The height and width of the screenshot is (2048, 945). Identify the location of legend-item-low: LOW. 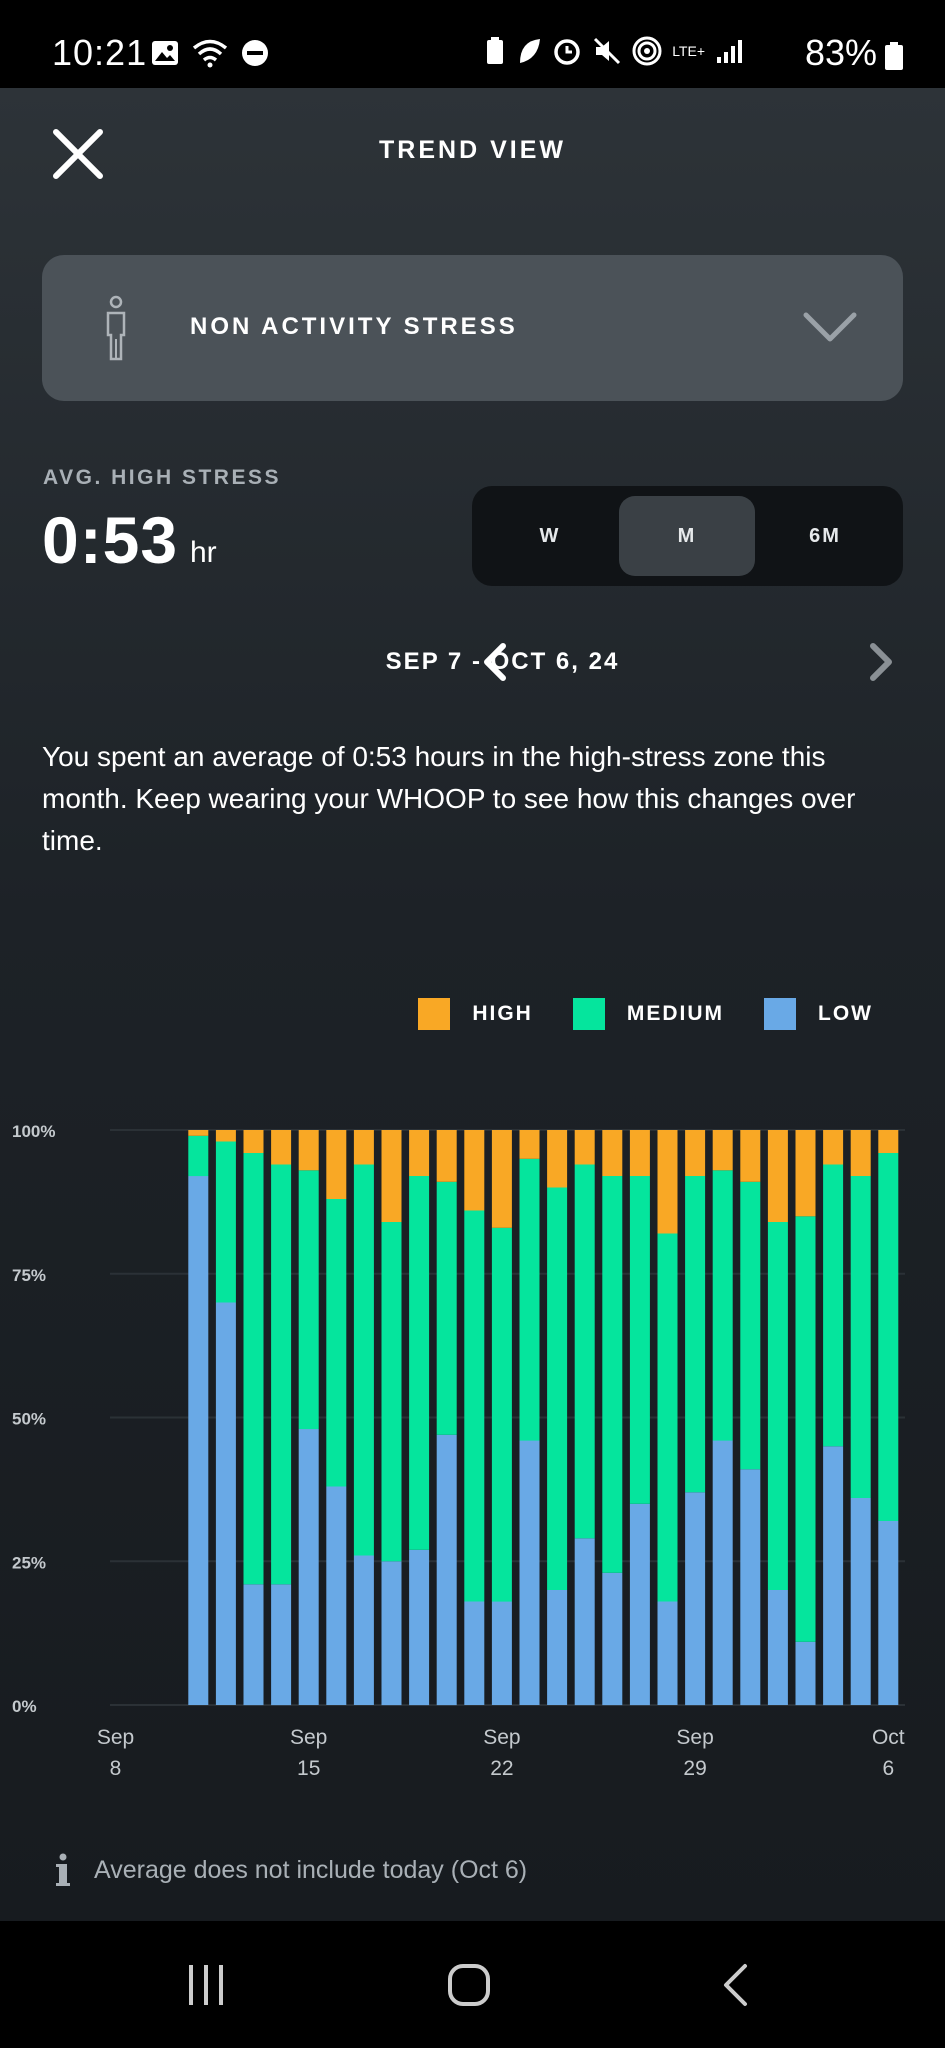
(818, 1014).